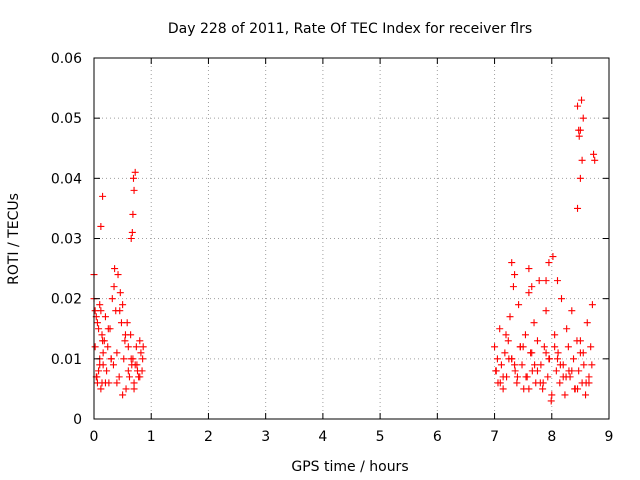  Describe the element at coordinates (66, 179) in the screenshot. I see `y-tick-label: 0.04` at that location.